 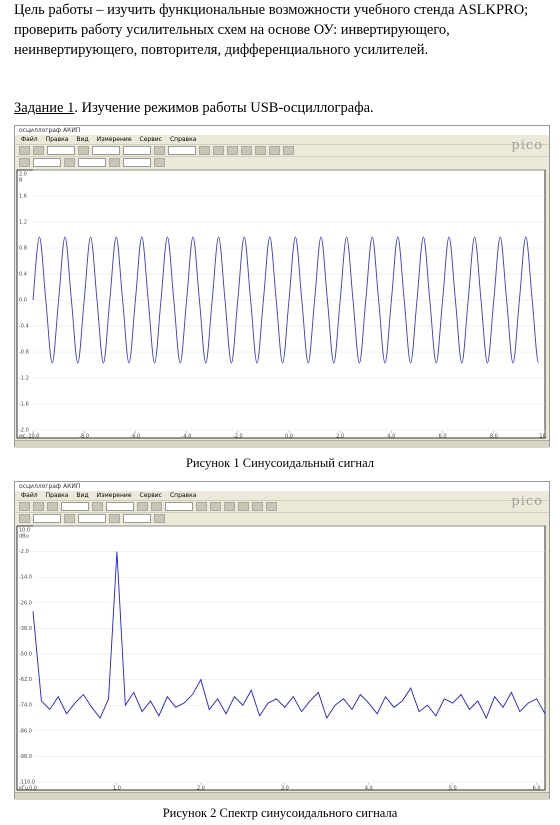 I want to click on x-unit: мс, so click(x=22, y=437).